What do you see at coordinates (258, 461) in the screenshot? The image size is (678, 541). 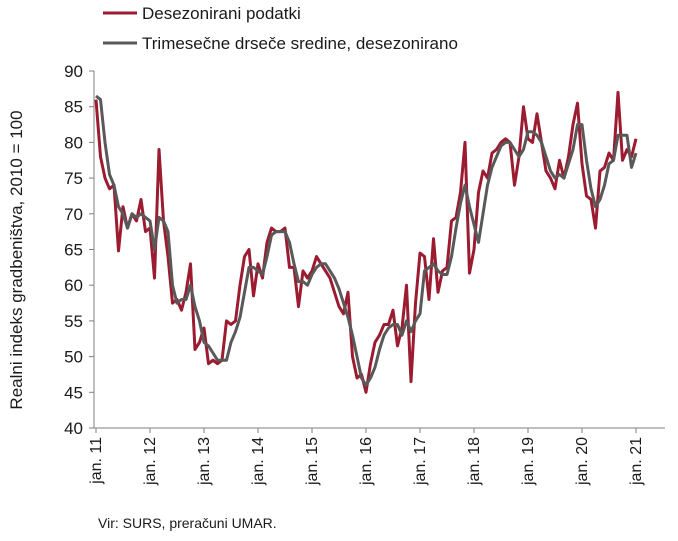 I see `x-tick-label: jan. 14` at bounding box center [258, 461].